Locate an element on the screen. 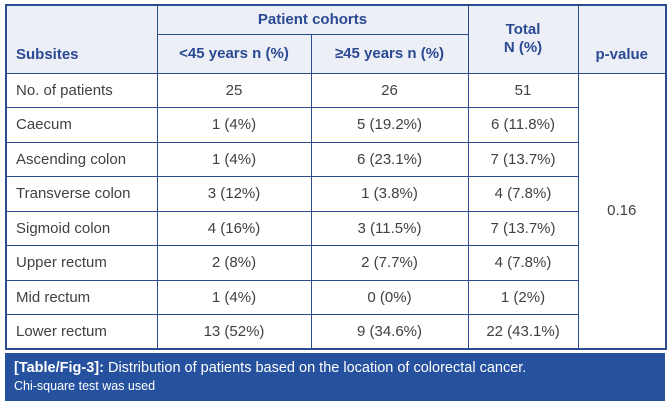  row-label: Ascending colon is located at coordinates (81, 159).